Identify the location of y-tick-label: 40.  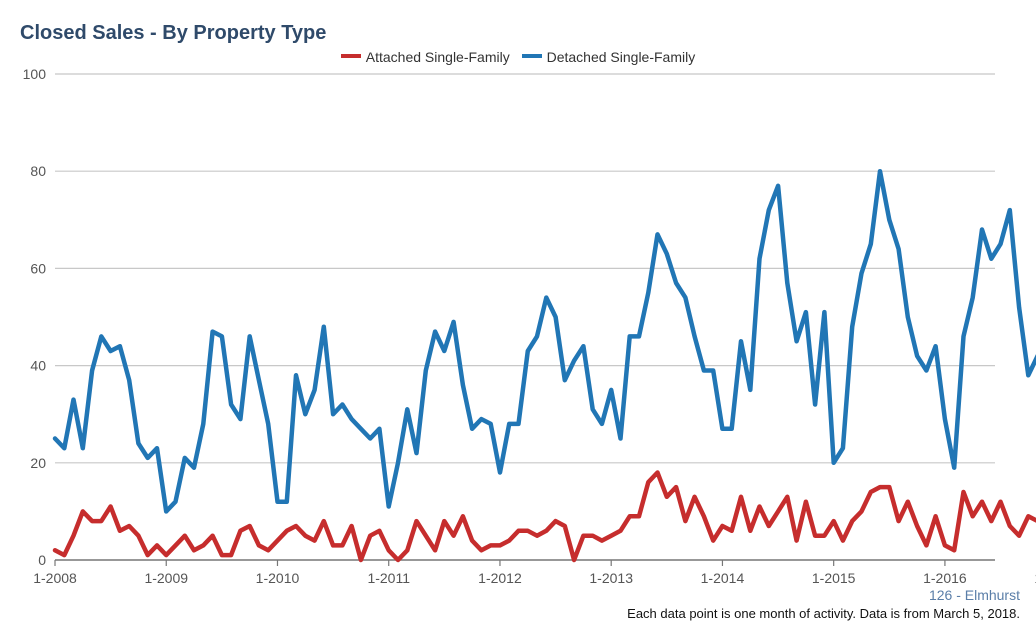
(38, 366).